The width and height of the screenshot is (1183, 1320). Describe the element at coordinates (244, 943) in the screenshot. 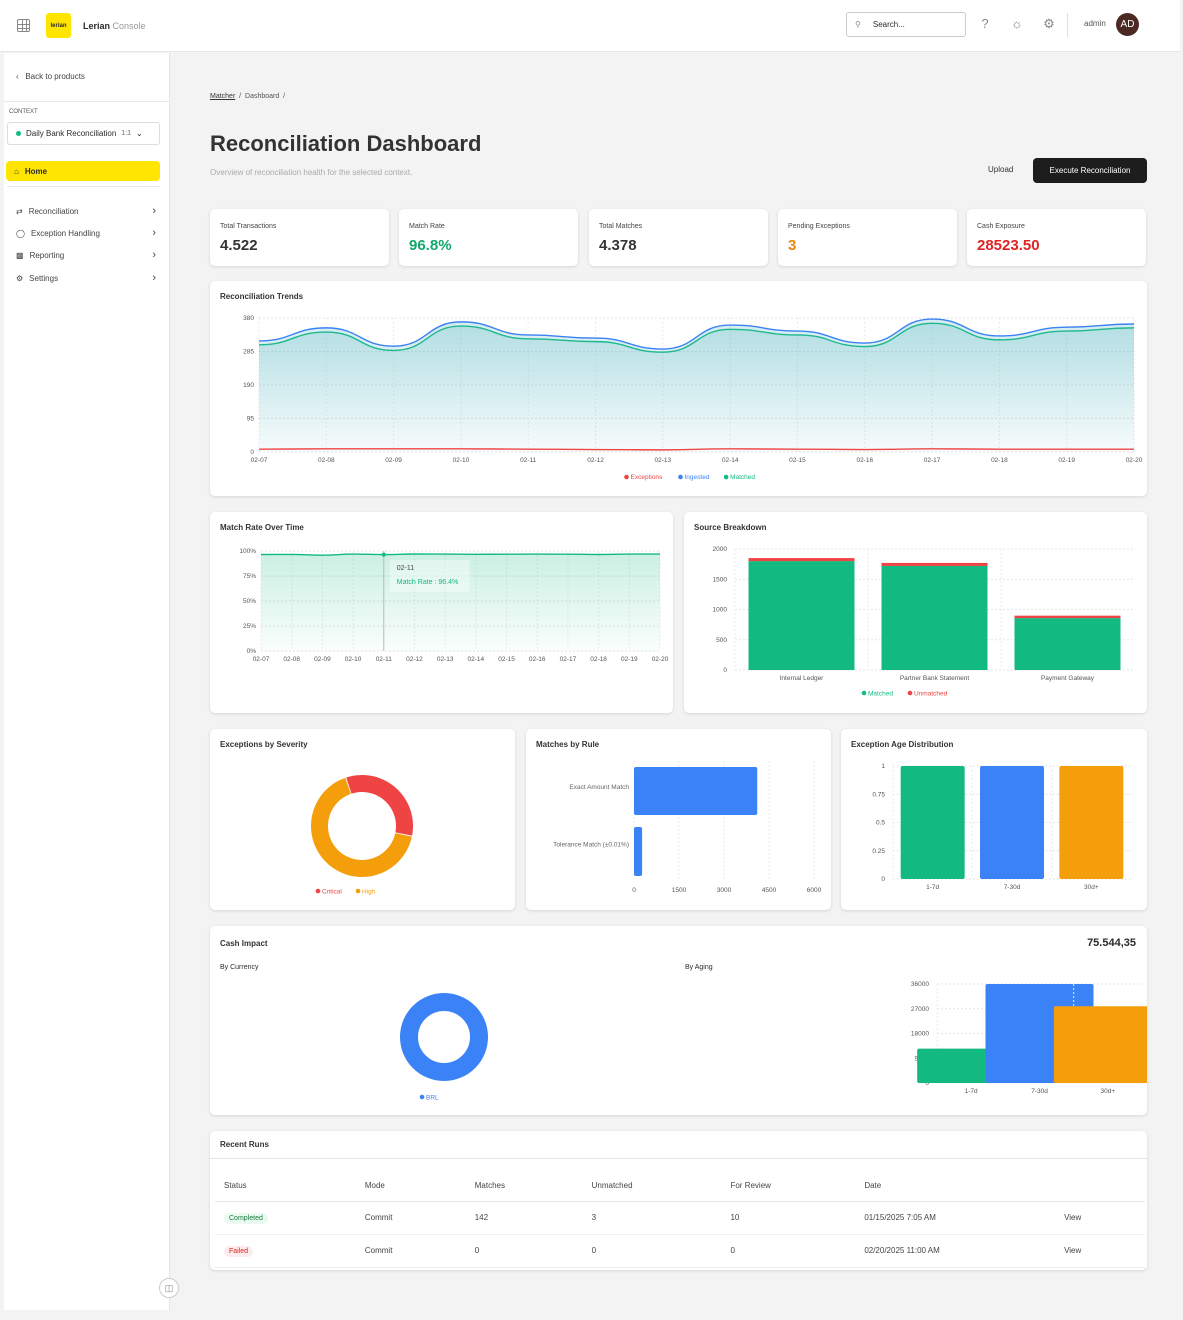

I see `card-title: Cash Impact` at that location.